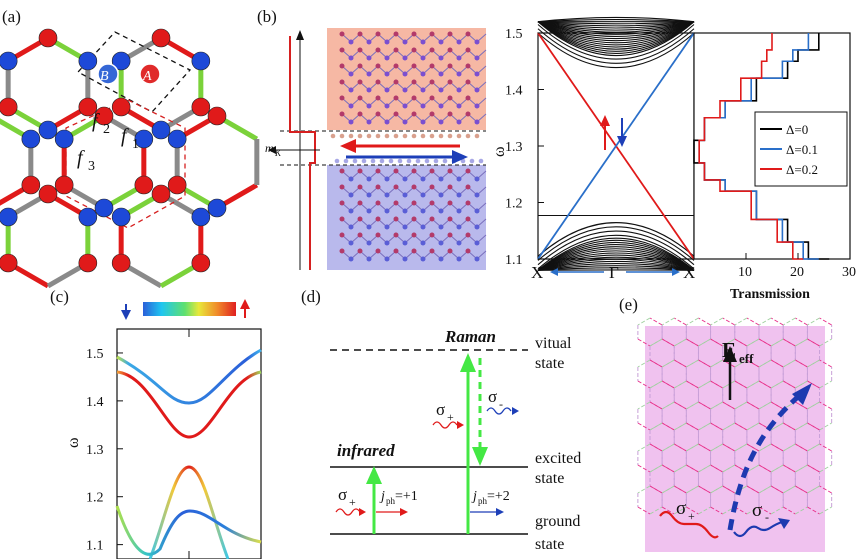 Image resolution: width=858 pixels, height=559 pixels. I want to click on lattice-bonds, so click(130, 162).